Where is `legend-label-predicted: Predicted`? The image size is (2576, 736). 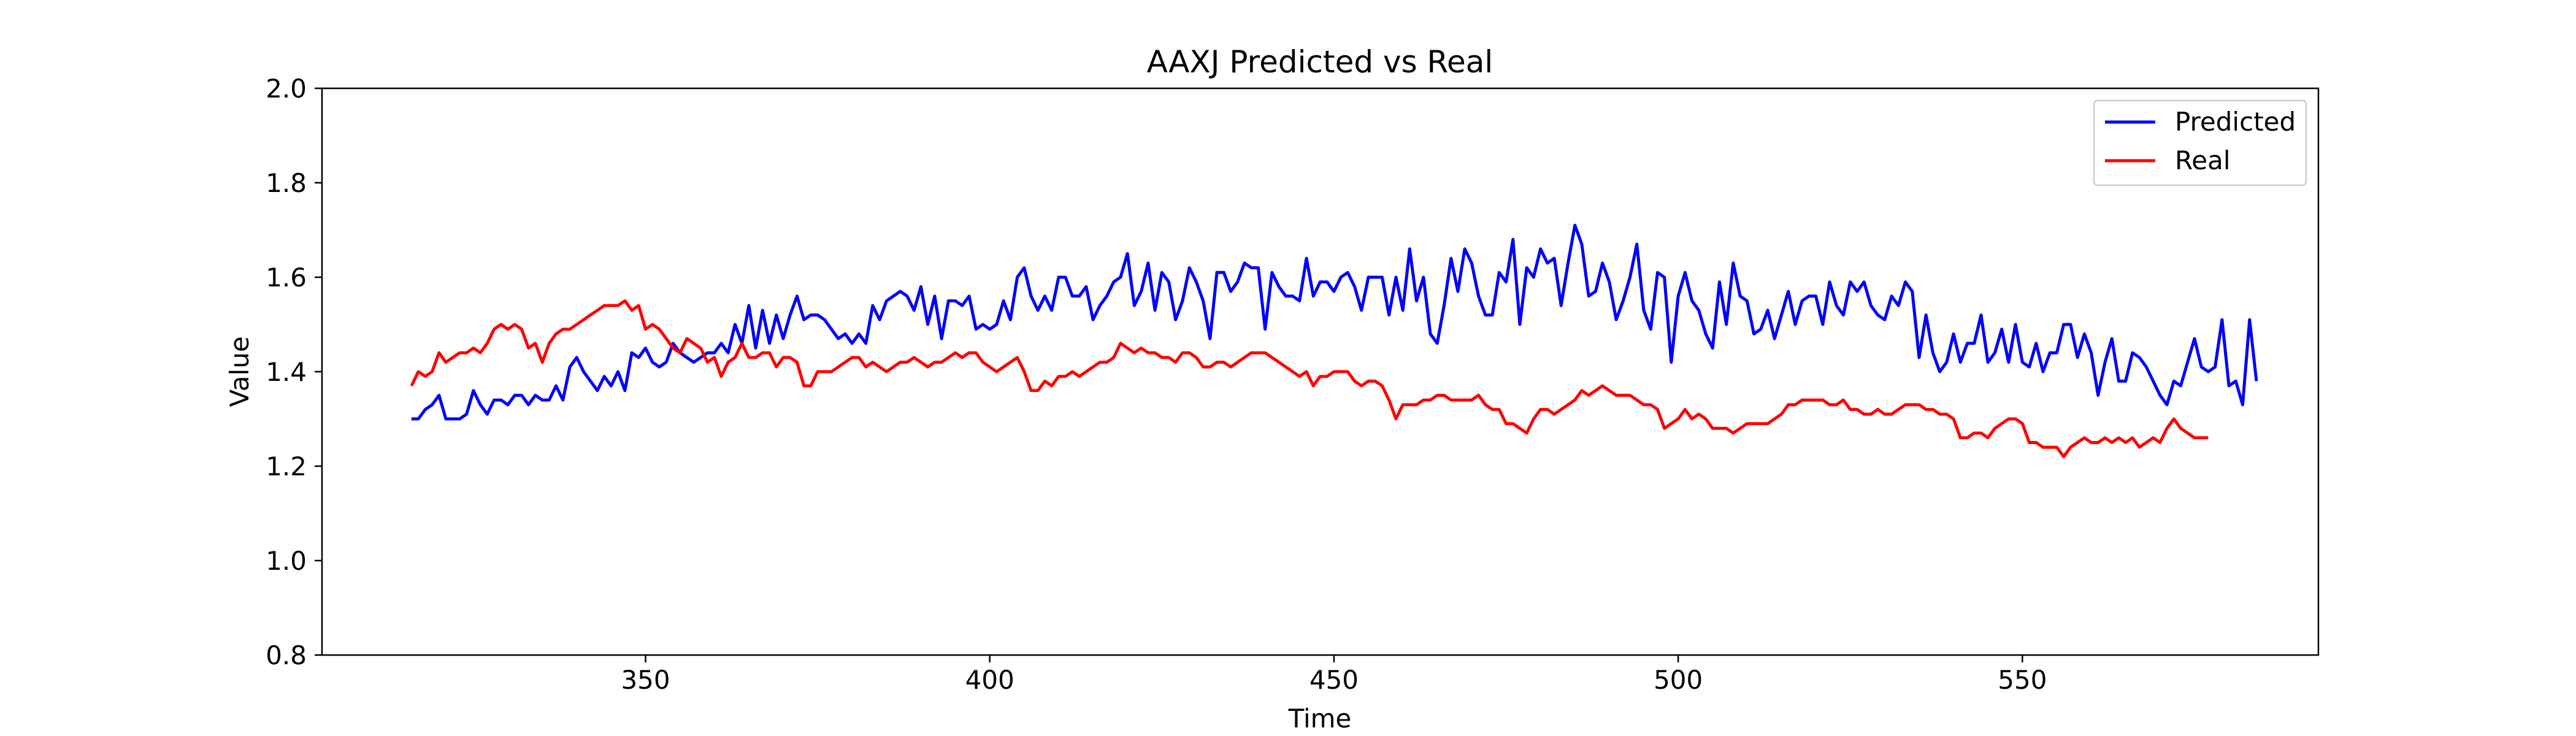 legend-label-predicted: Predicted is located at coordinates (2235, 122).